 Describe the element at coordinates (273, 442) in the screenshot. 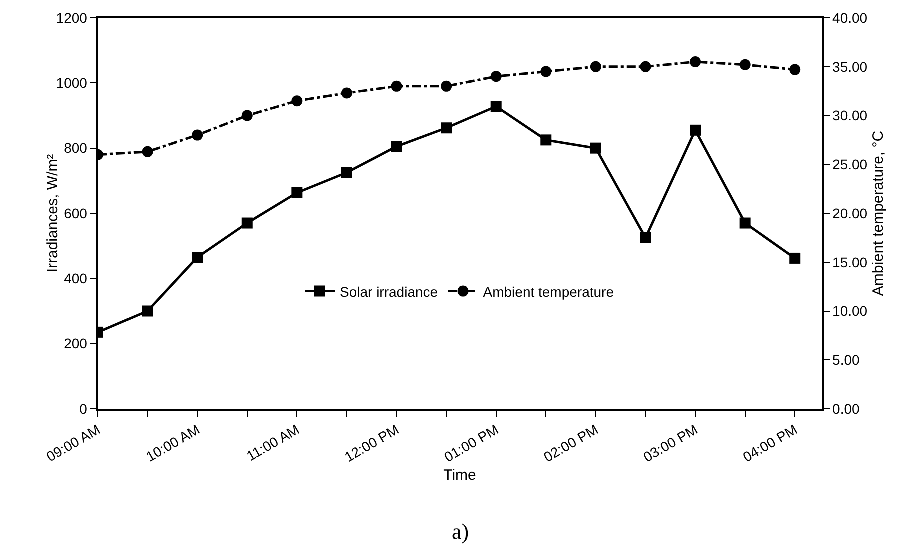

I see `x-tick-label: 11:00 AM` at that location.